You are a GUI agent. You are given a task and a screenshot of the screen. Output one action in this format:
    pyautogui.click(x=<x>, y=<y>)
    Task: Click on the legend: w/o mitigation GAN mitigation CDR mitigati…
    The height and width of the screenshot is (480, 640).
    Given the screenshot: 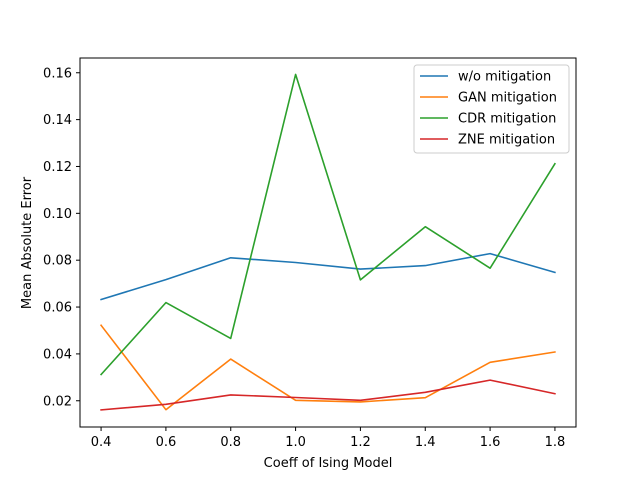 What is the action you would take?
    pyautogui.click(x=491, y=109)
    